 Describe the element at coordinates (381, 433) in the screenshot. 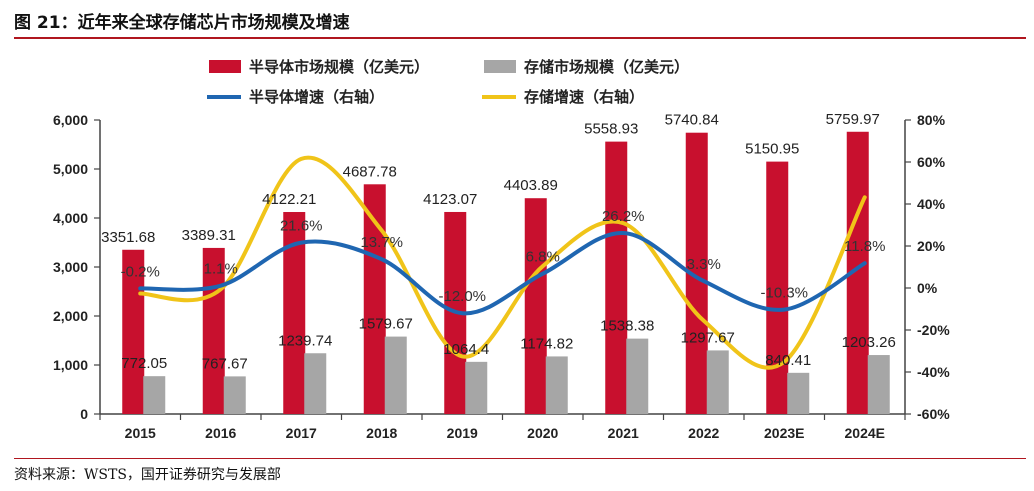

I see `x-tick-label: 2018` at that location.